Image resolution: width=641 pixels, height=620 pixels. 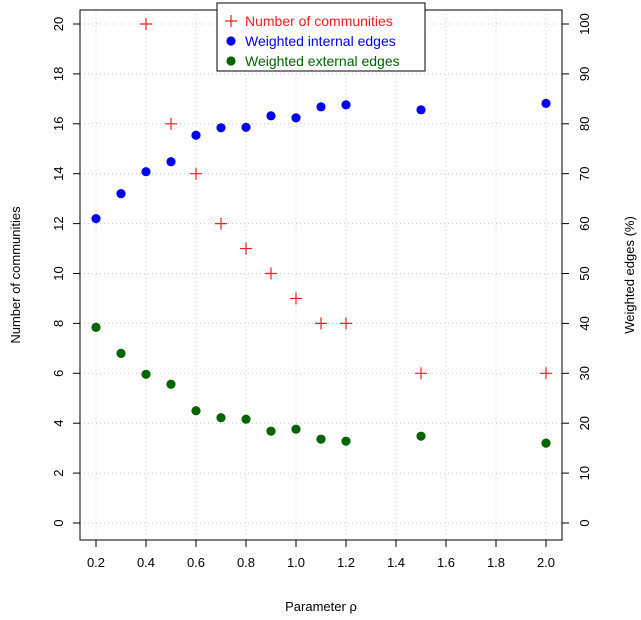 I want to click on legend-box, so click(x=321, y=37).